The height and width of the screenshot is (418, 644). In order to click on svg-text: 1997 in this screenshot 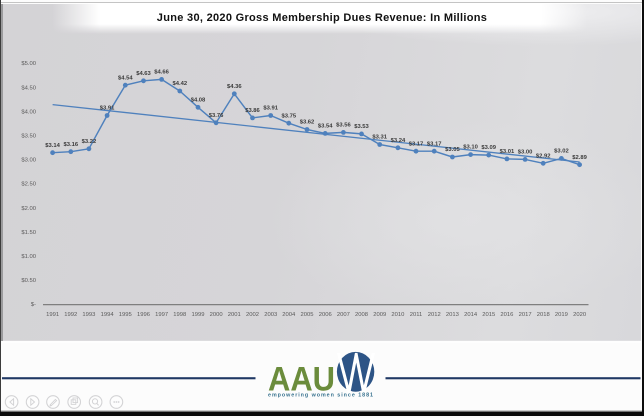, I will do `click(161, 315)`.